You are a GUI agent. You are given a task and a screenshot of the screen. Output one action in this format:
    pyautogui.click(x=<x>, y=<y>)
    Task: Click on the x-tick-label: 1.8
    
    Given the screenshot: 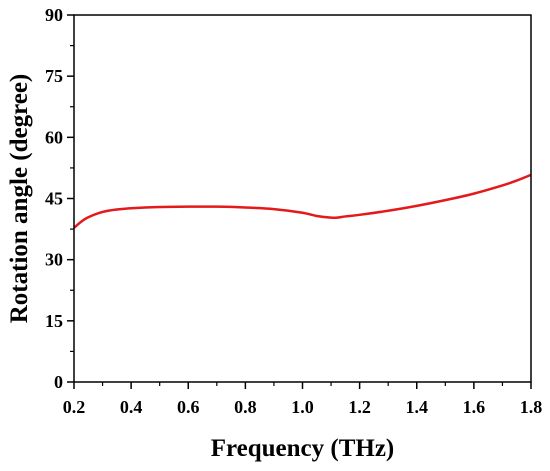 What is the action you would take?
    pyautogui.click(x=531, y=407)
    